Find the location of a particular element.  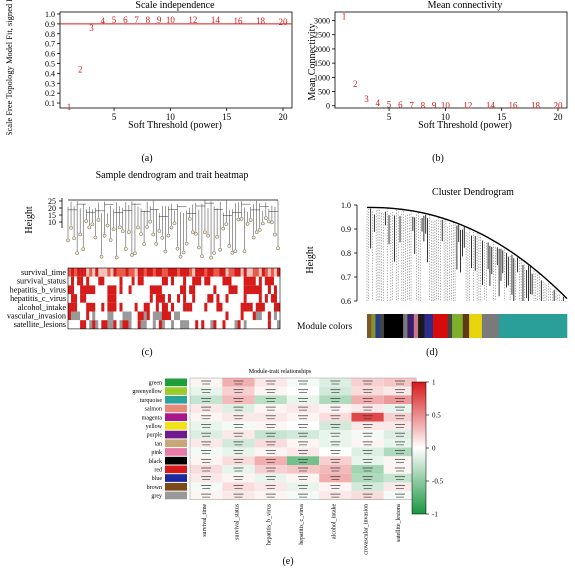

trait-column-label: satellite_lesions is located at coordinates (399, 522).